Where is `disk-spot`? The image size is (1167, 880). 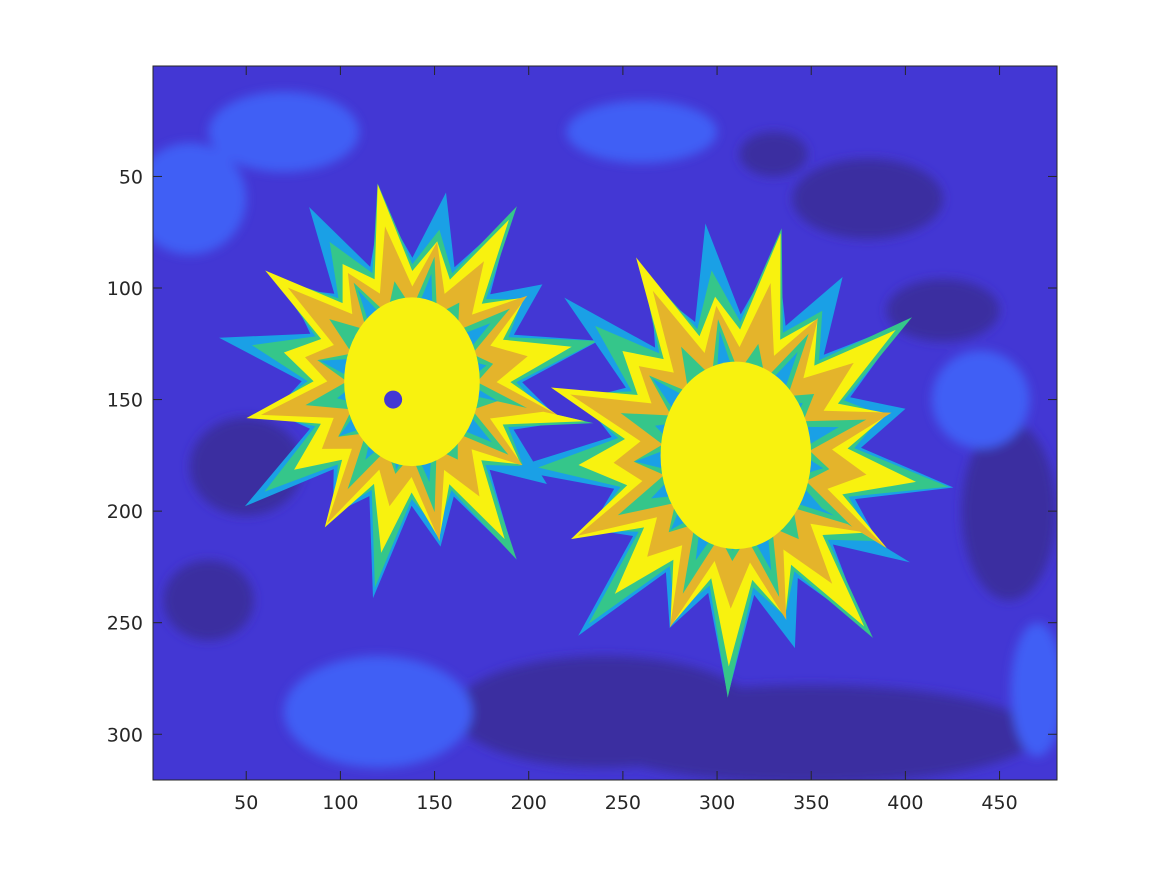
disk-spot is located at coordinates (393, 399).